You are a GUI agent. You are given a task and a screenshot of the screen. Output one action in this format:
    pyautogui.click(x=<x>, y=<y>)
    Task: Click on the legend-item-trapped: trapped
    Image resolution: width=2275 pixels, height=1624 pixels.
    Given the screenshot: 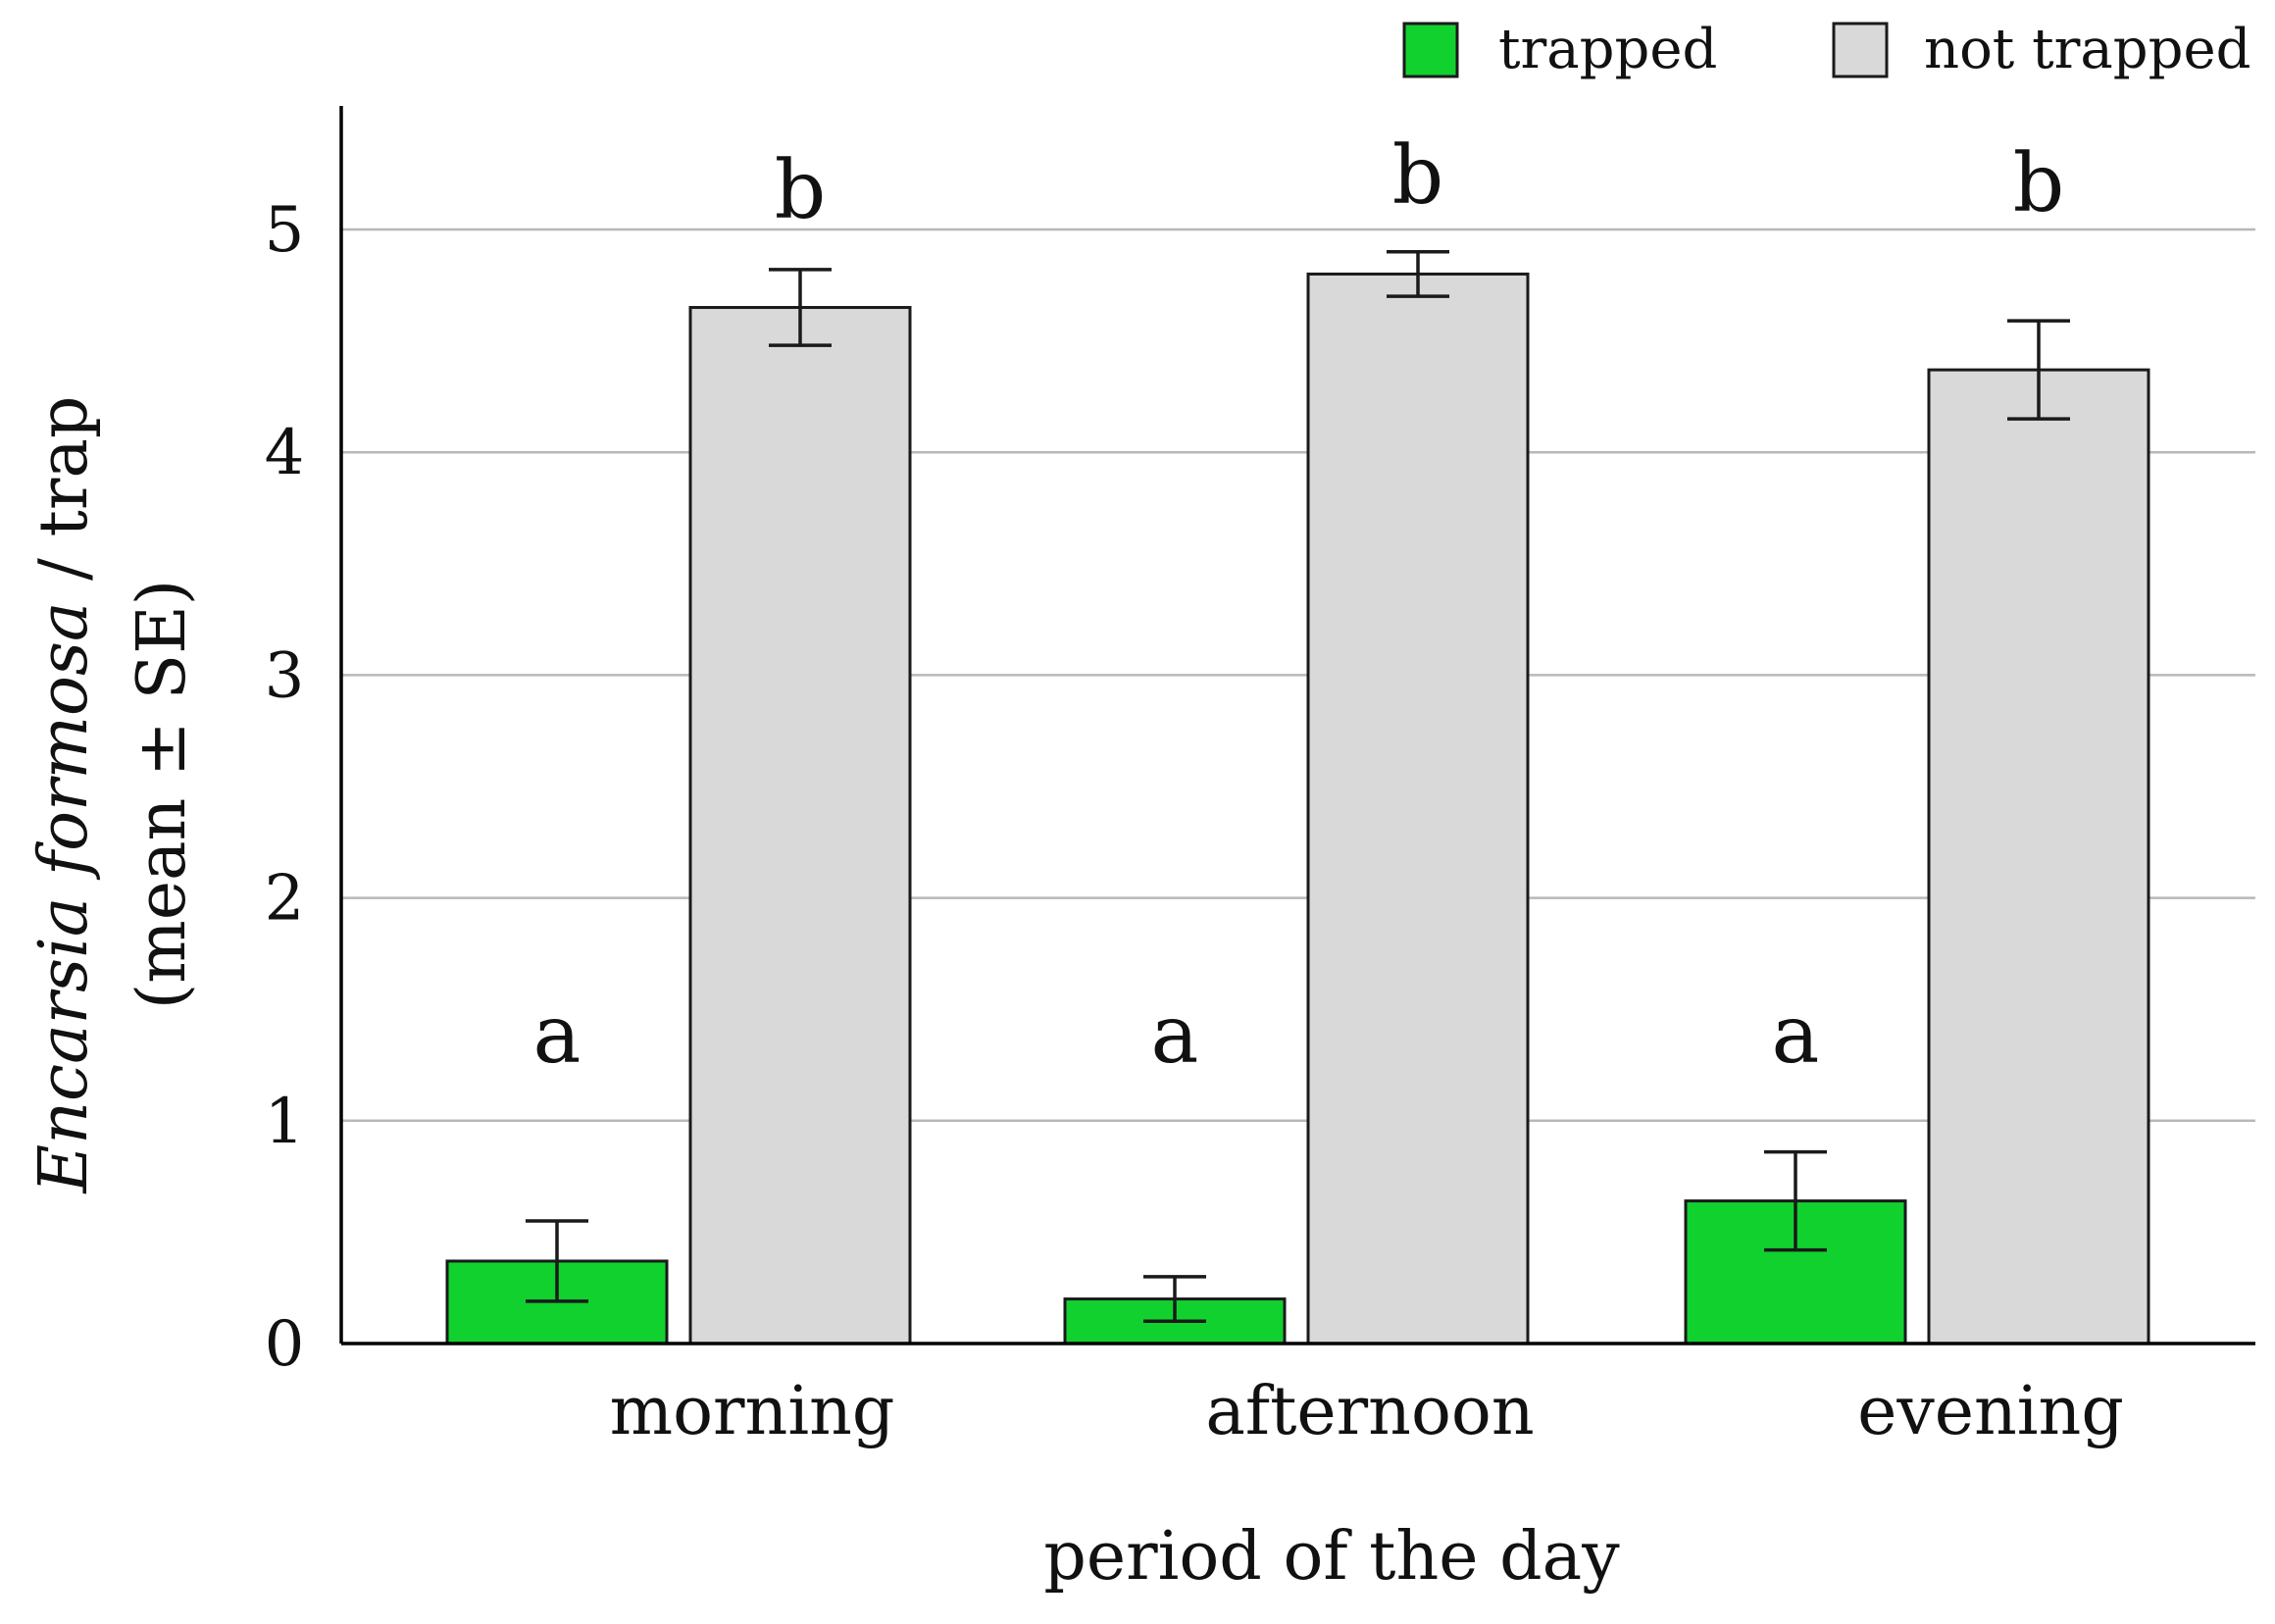 What is the action you would take?
    pyautogui.click(x=1559, y=49)
    